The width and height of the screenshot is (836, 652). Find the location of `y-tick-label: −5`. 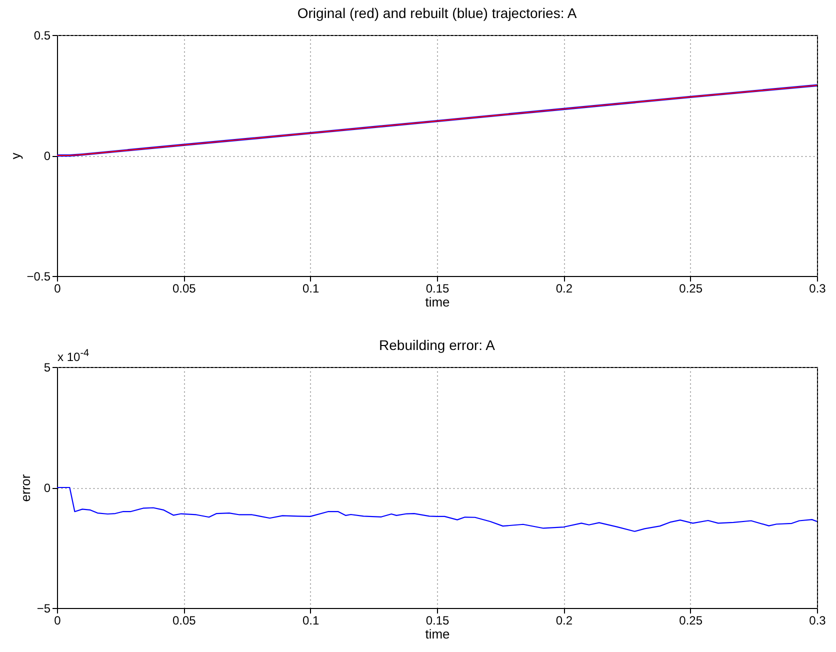

y-tick-label: −5 is located at coordinates (43, 609).